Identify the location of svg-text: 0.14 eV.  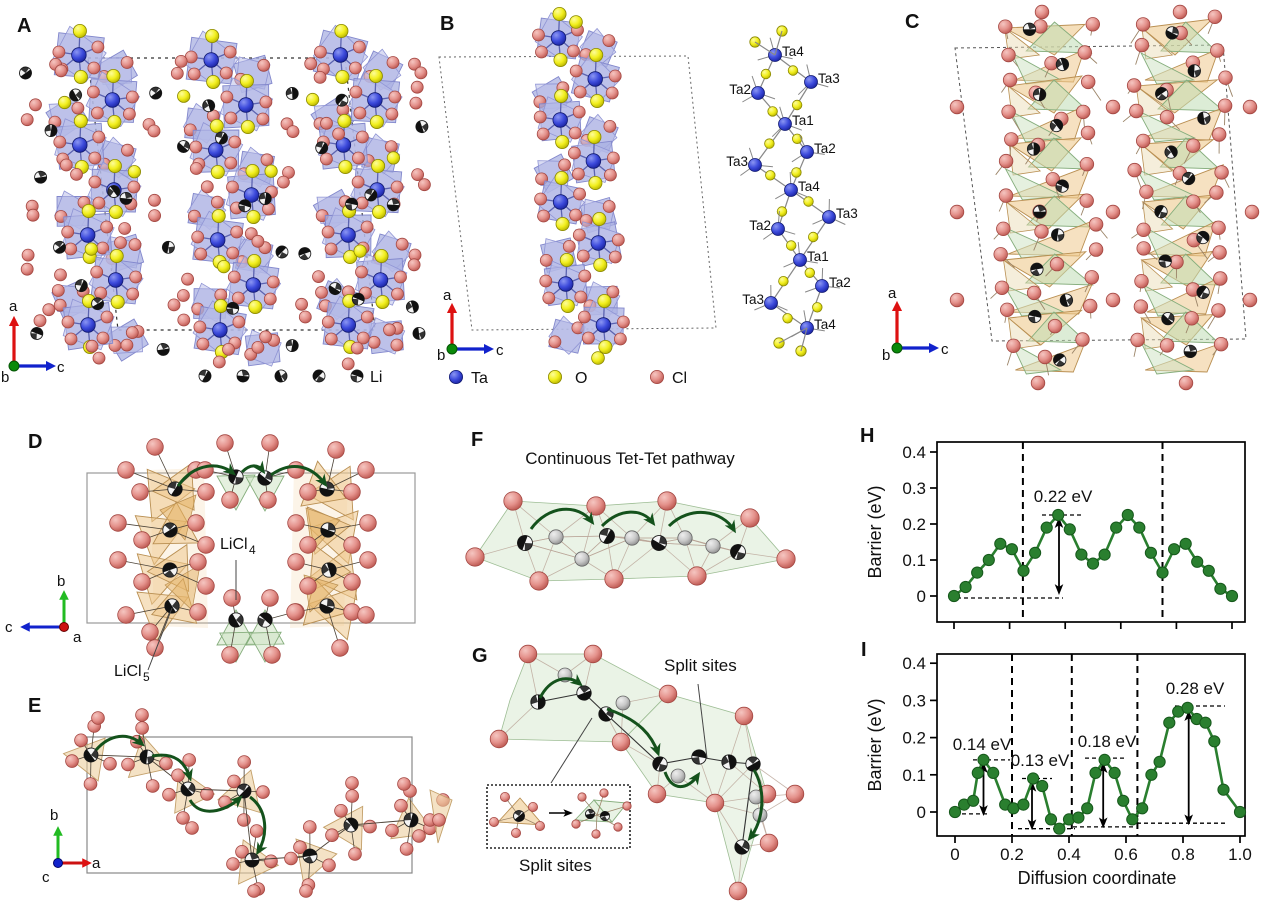
(982, 744).